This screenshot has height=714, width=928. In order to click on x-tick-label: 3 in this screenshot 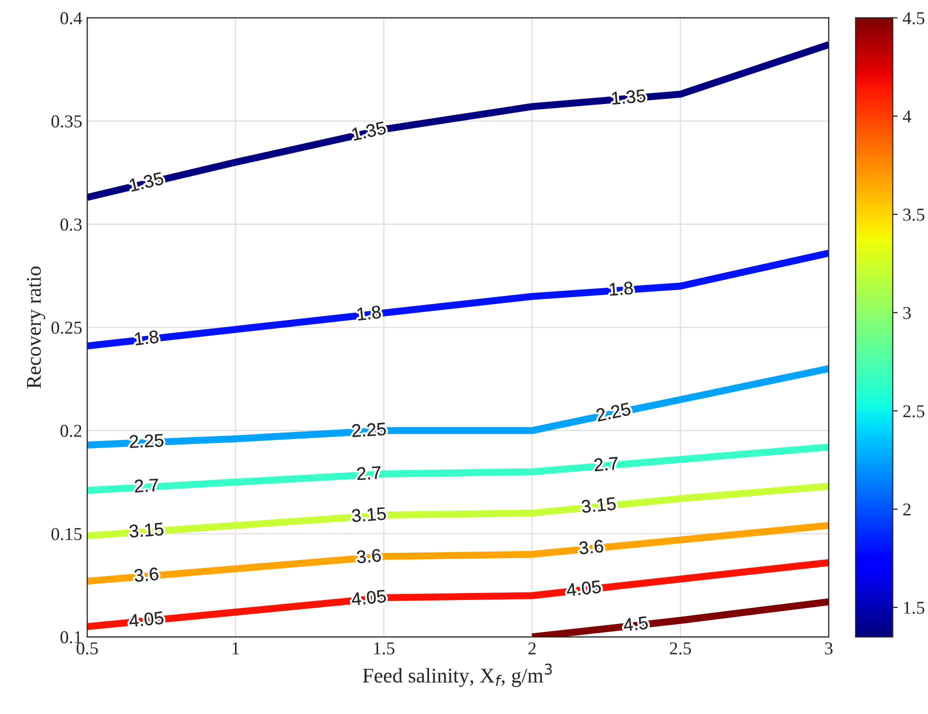, I will do `click(829, 648)`.